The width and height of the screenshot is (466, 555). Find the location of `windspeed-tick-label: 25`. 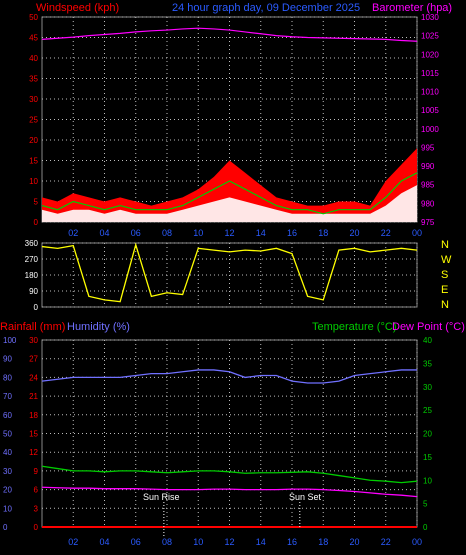

windspeed-tick-label: 25 is located at coordinates (33, 120).